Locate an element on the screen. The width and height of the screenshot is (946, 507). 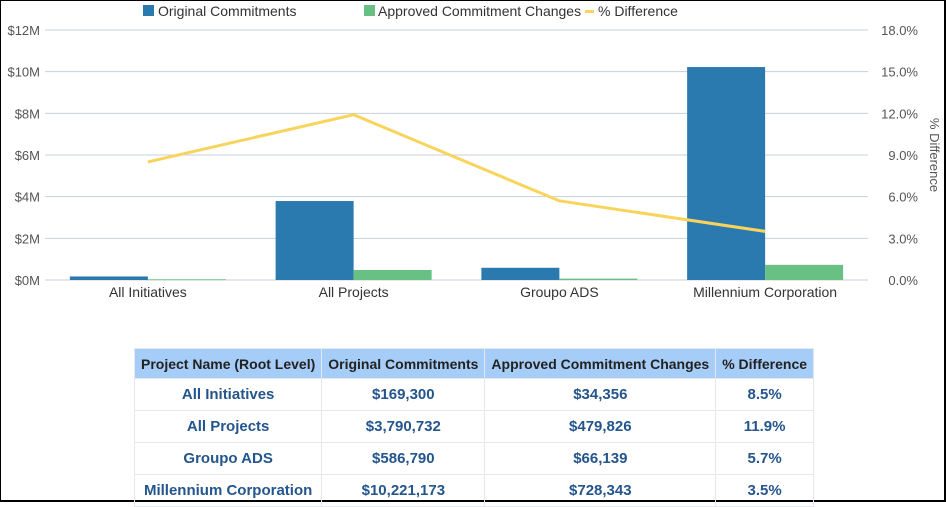
header-original-commitments: Original Commitments is located at coordinates (403, 364).